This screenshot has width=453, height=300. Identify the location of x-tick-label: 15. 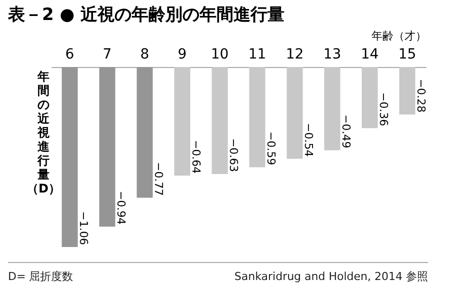
(407, 54).